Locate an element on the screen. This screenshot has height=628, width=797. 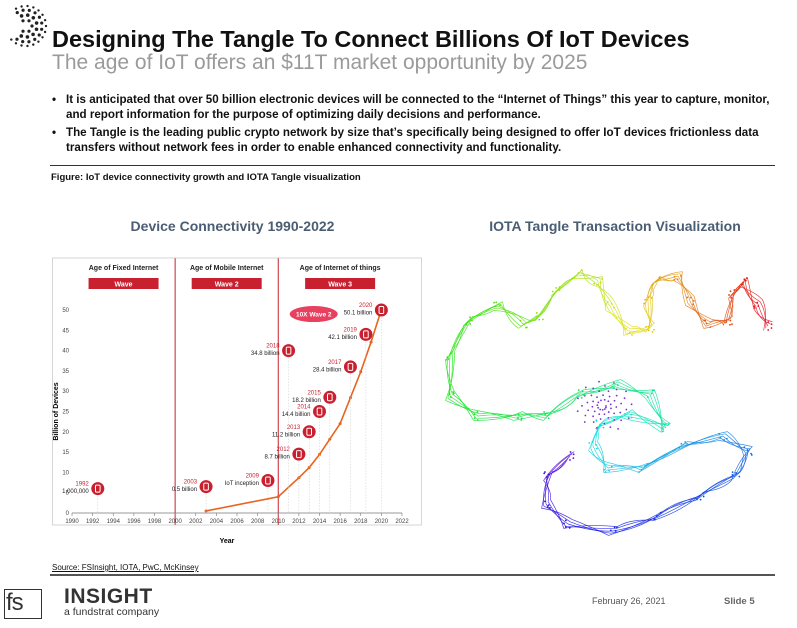
annotation-year: 2003 is located at coordinates (191, 483).